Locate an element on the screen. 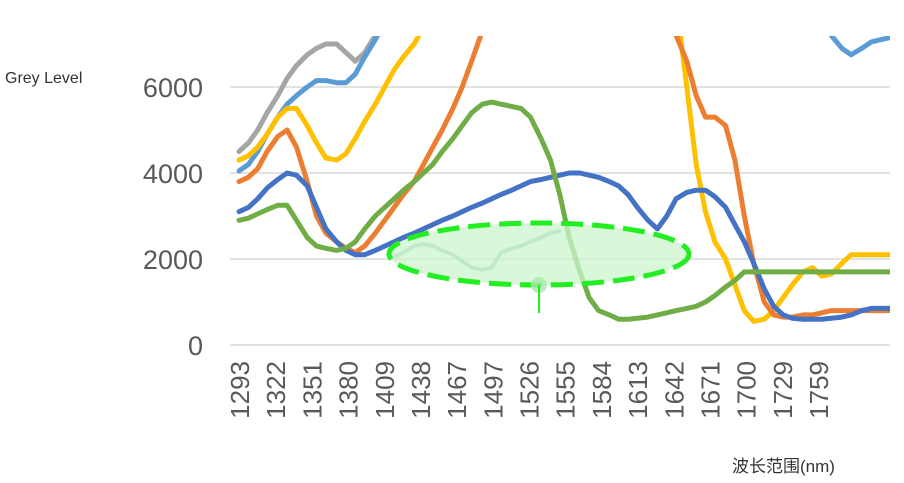  x-tick-label: 1409 is located at coordinates (385, 390).